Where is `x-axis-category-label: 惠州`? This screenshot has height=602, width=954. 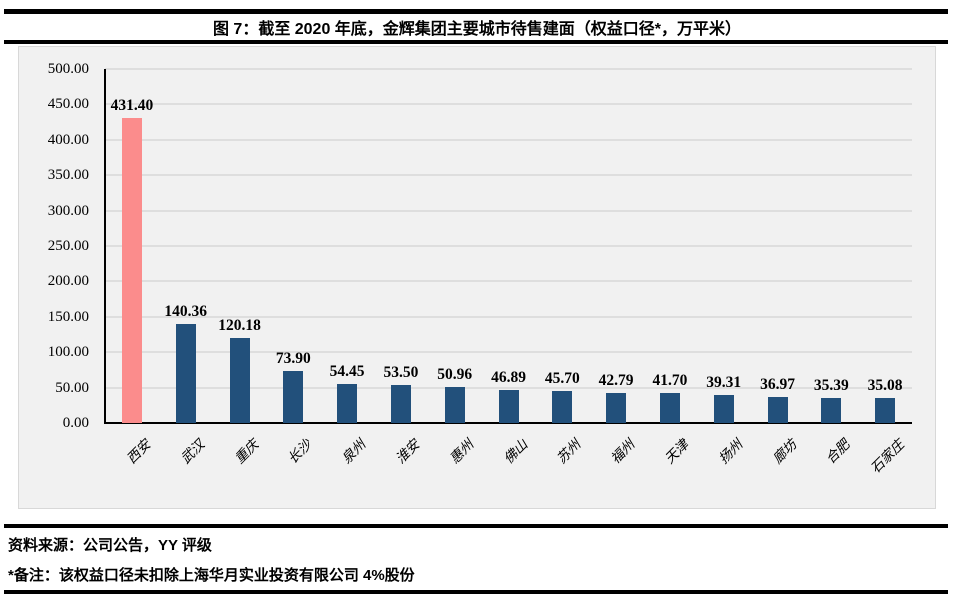 x-axis-category-label: 惠州 is located at coordinates (461, 451).